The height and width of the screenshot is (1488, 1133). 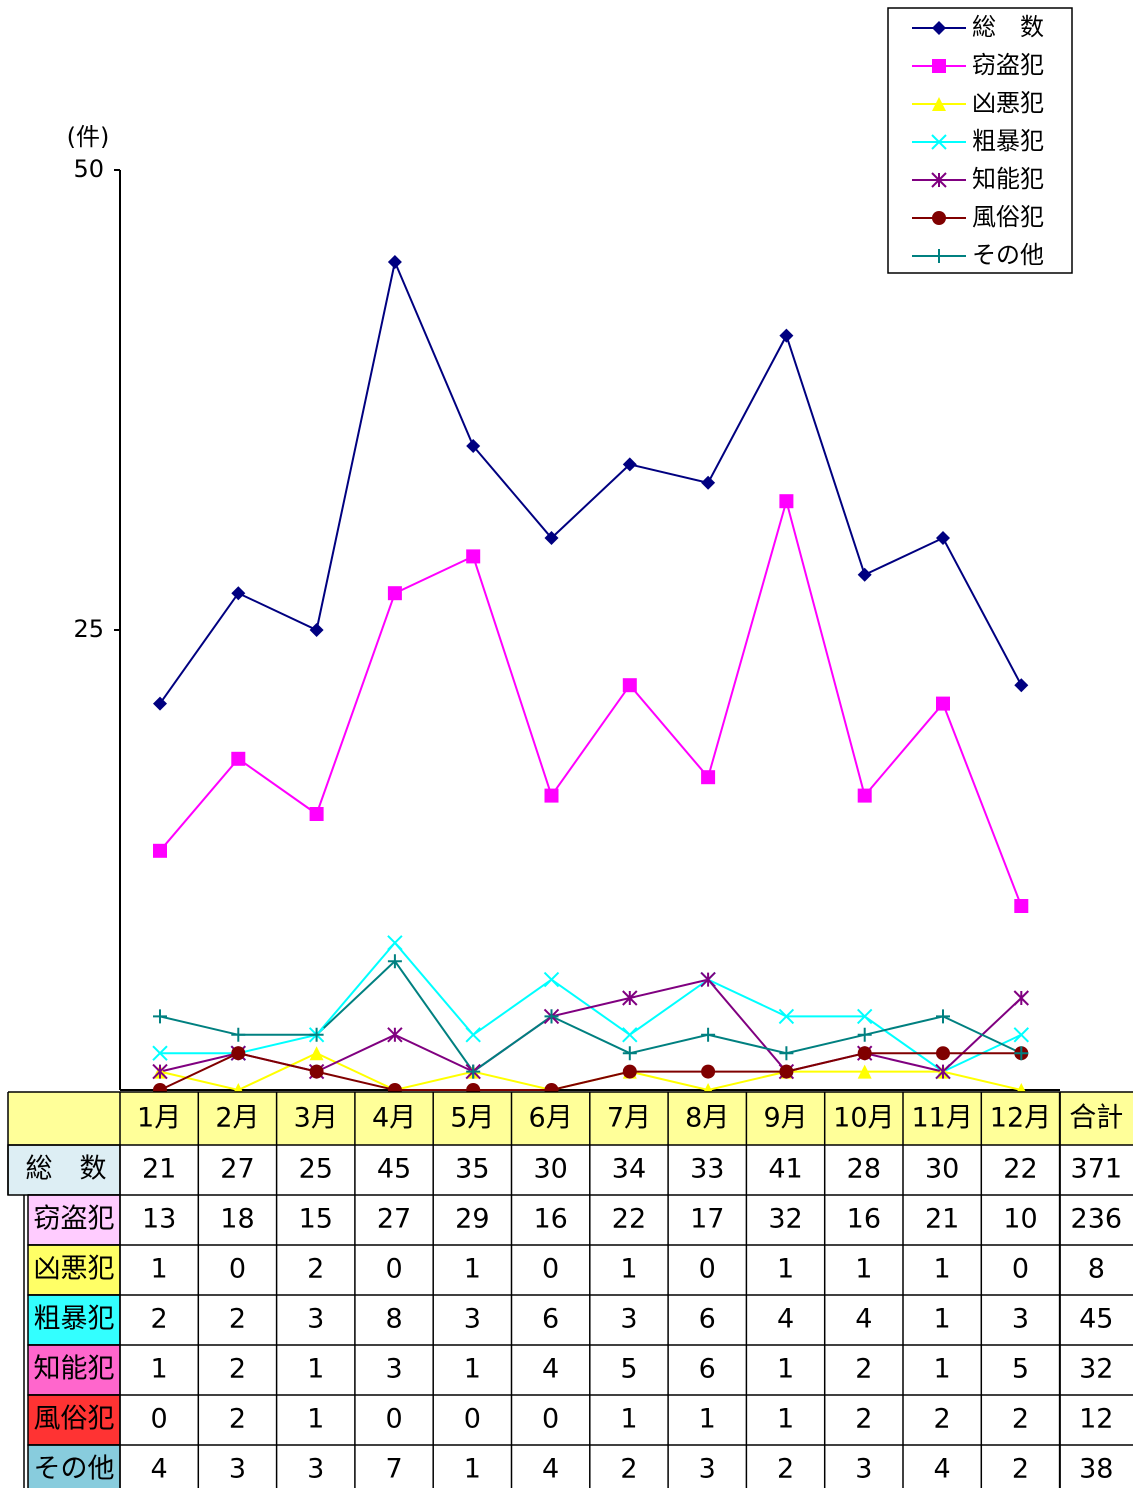 What do you see at coordinates (472, 1169) in the screenshot?
I see `cell-value: 35` at bounding box center [472, 1169].